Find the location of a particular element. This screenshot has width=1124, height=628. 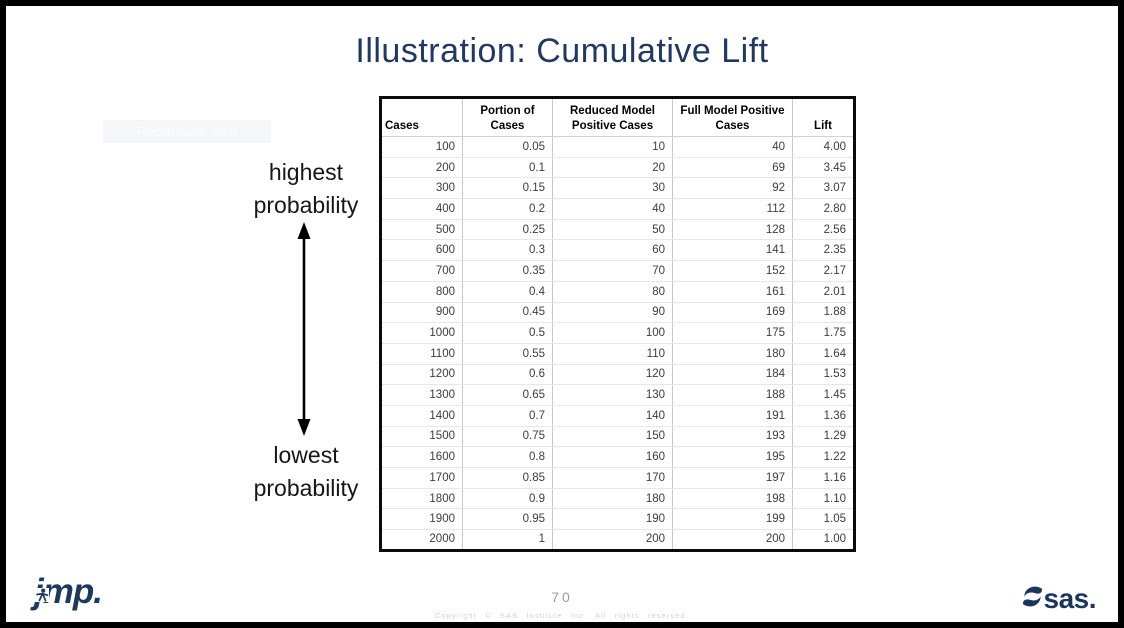

table-cell: 2.01 is located at coordinates (823, 292).